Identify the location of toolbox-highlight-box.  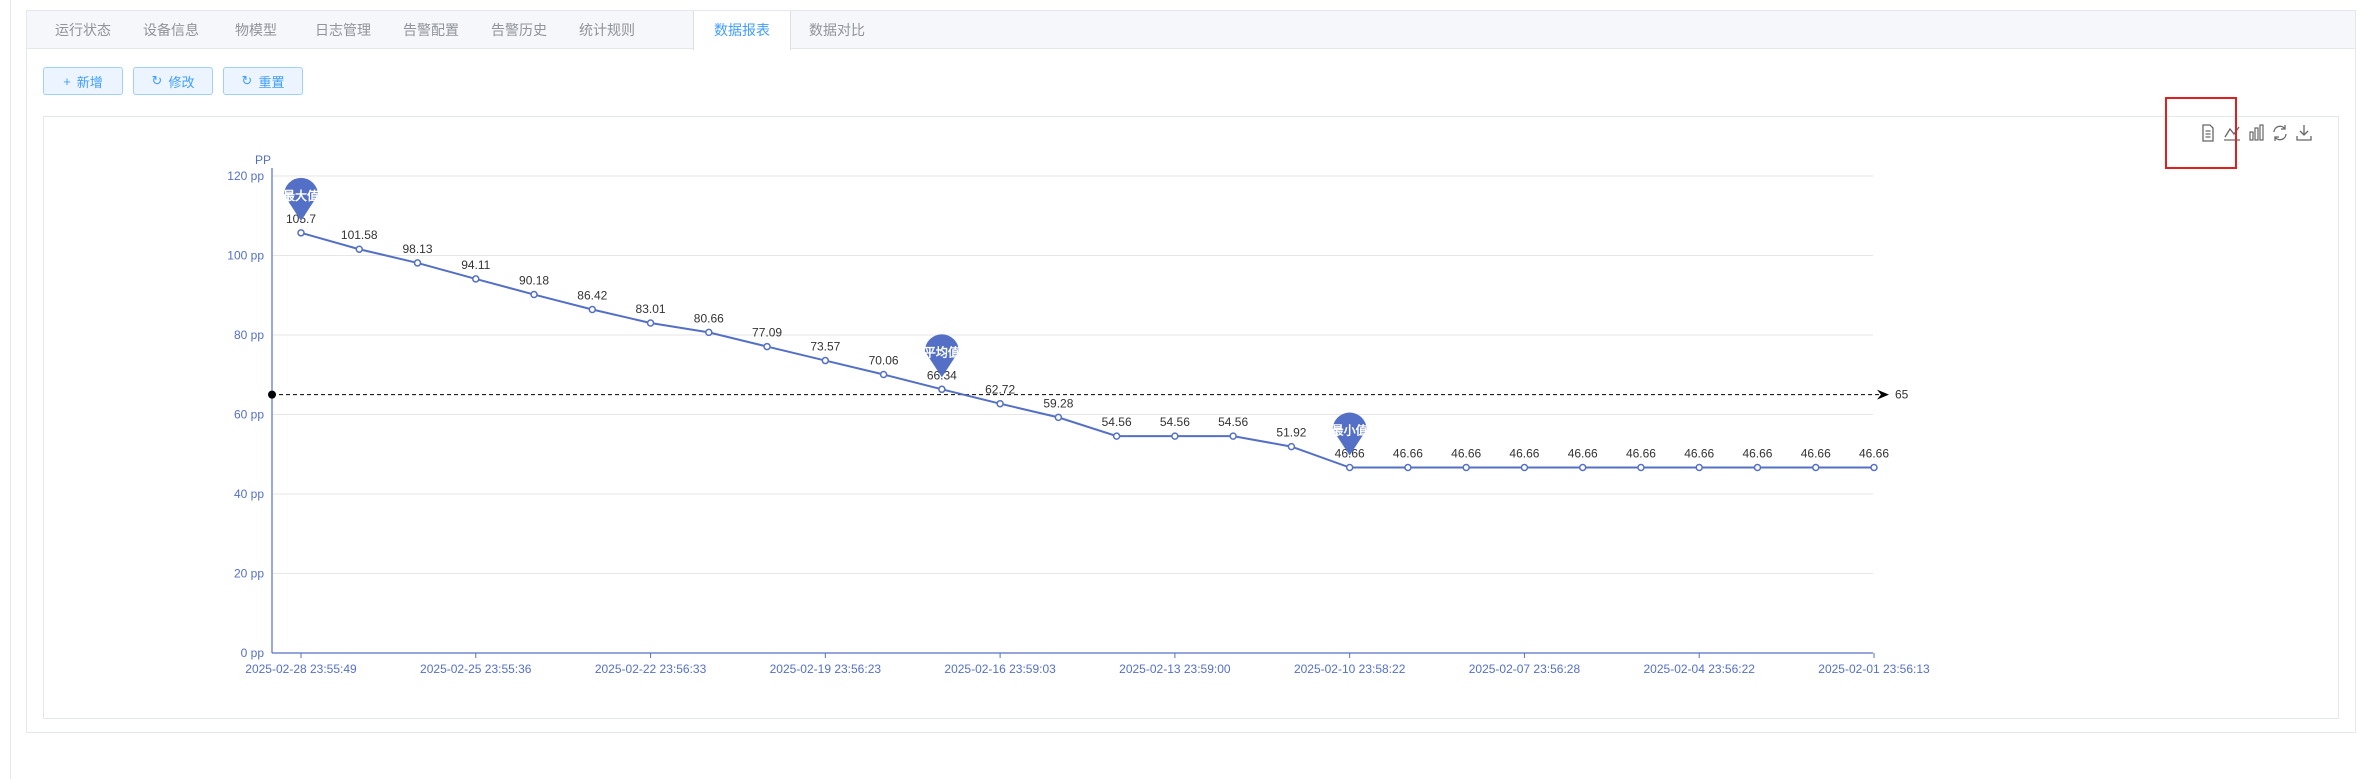
(2201, 133).